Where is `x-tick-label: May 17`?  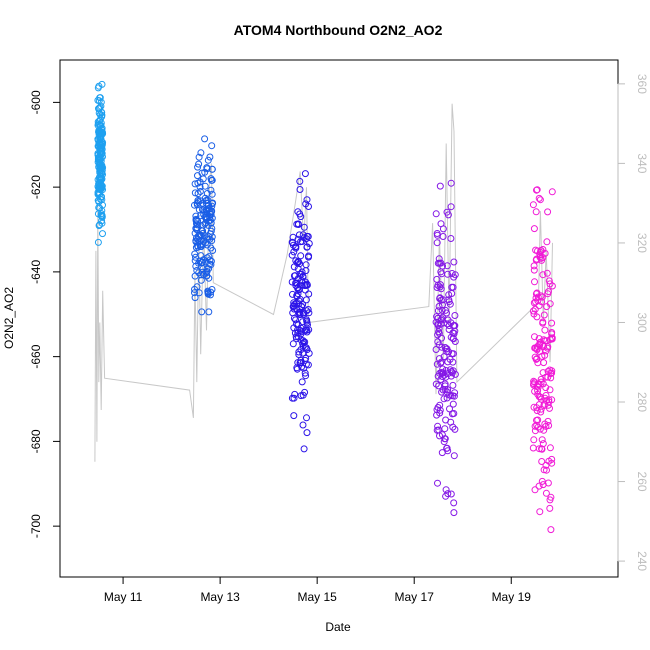 x-tick-label: May 17 is located at coordinates (415, 597).